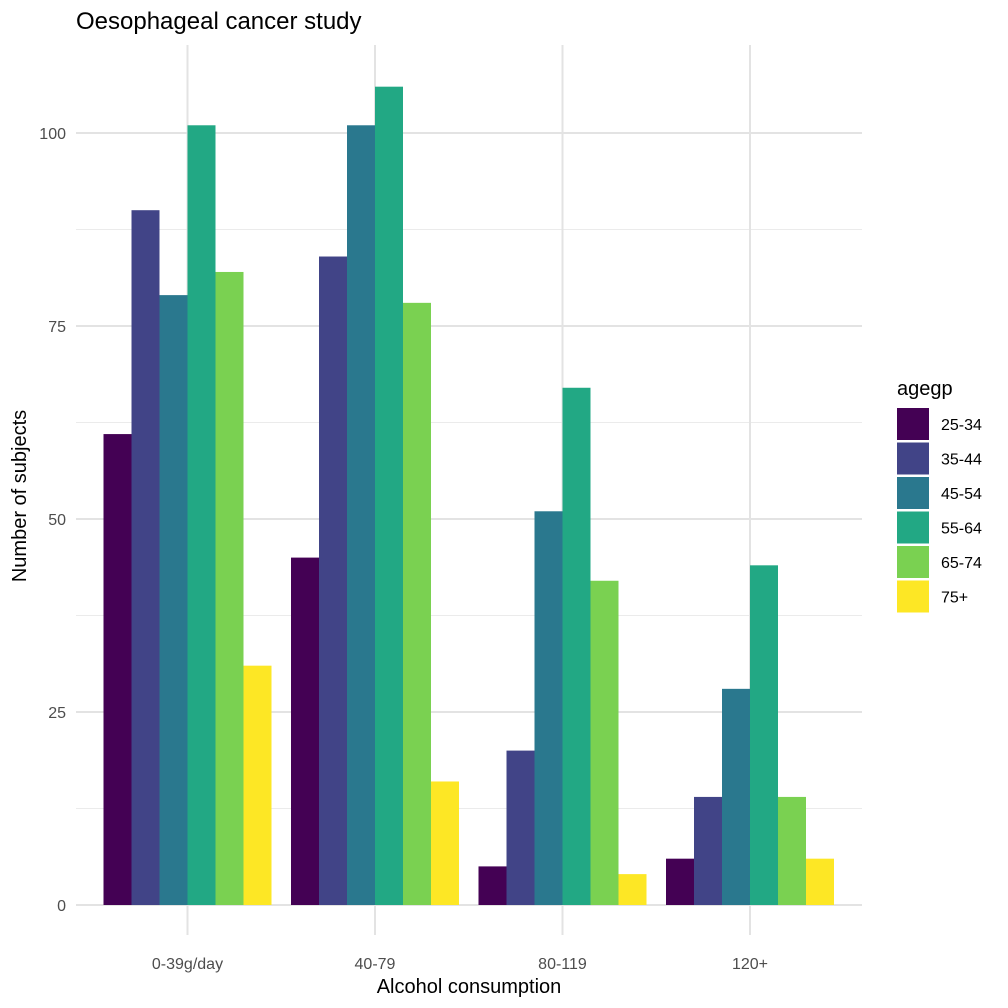 This screenshot has width=1008, height=1008. I want to click on legend-label: 55-64, so click(961, 529).